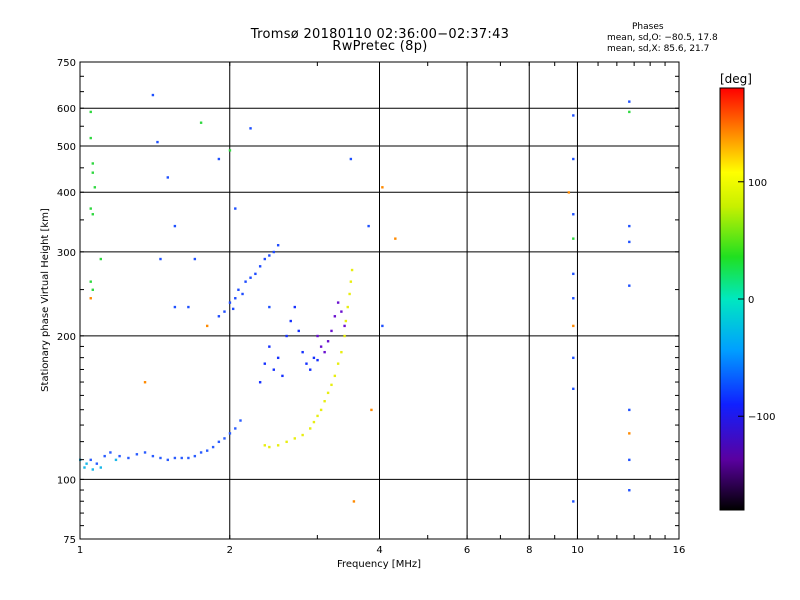  What do you see at coordinates (757, 183) in the screenshot?
I see `colorbar-tick-label: 100` at bounding box center [757, 183].